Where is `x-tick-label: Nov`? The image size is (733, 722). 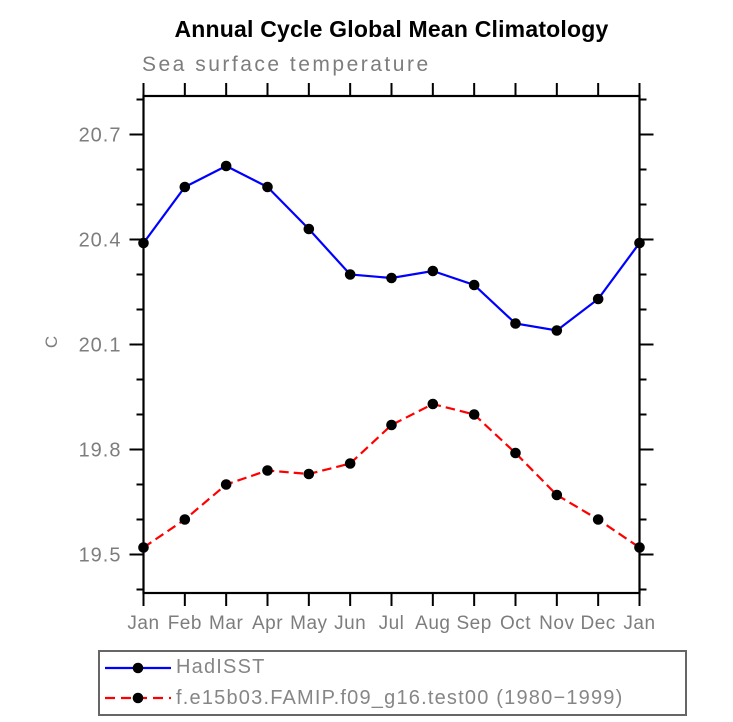
x-tick-label: Nov is located at coordinates (556, 623).